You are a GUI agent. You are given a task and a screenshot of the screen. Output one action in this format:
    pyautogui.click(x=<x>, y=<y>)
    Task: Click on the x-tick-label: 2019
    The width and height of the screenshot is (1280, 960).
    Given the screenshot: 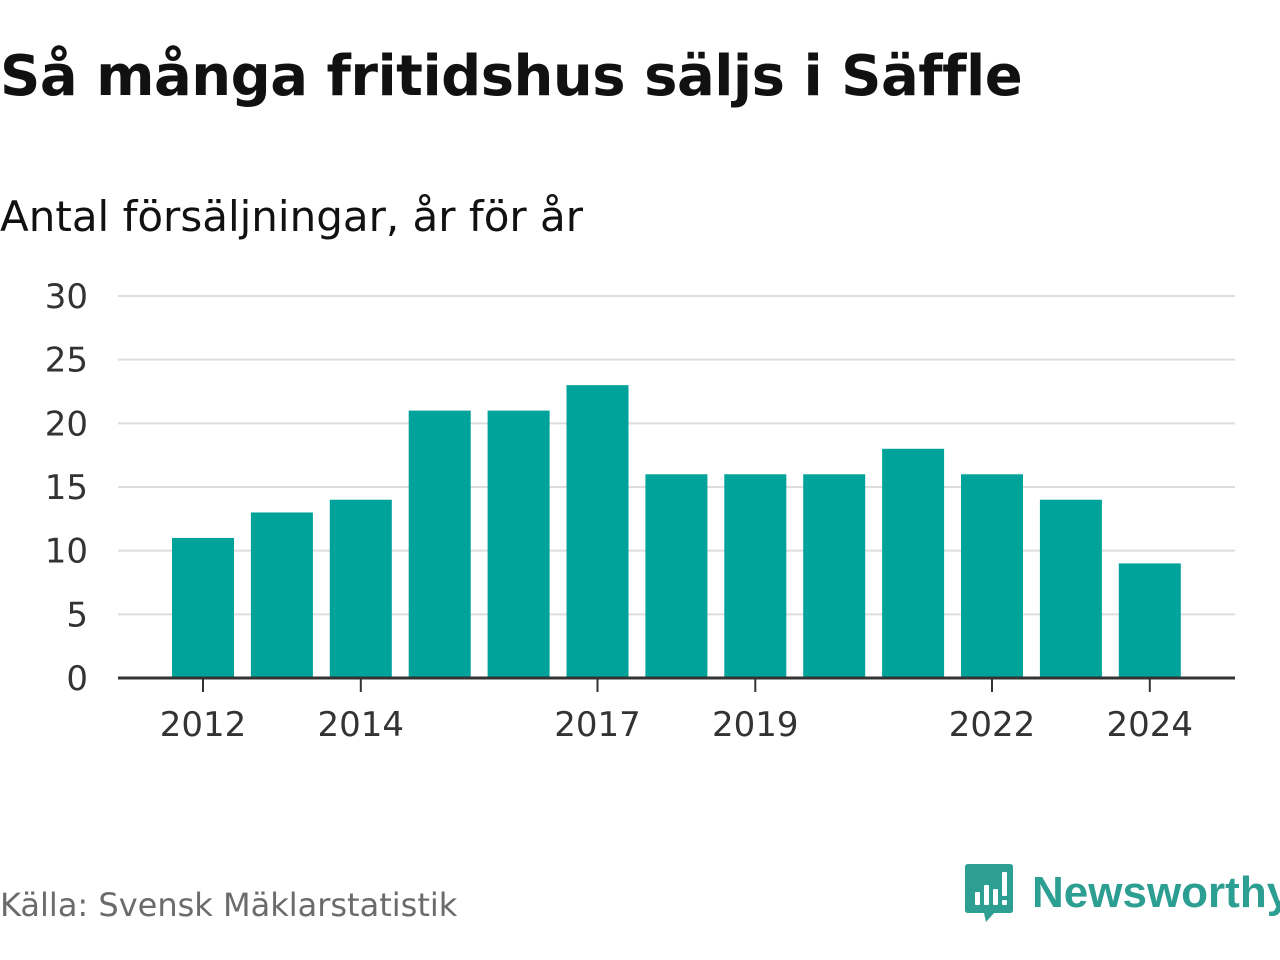 What is the action you would take?
    pyautogui.click(x=755, y=725)
    